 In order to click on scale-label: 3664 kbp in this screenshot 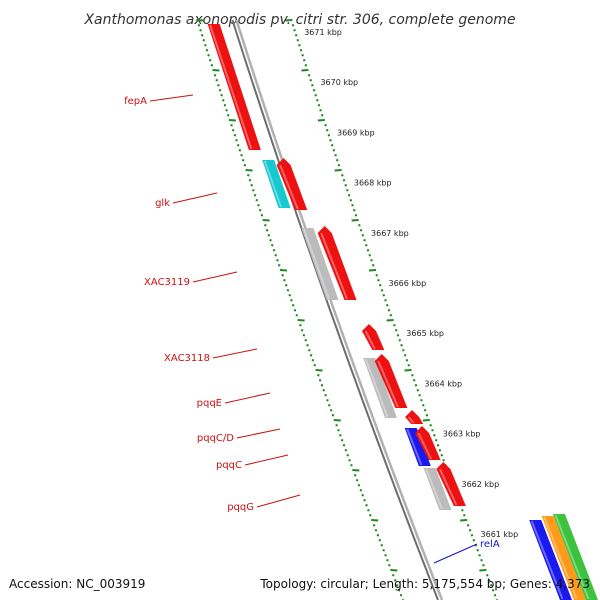, I will do `click(443, 383)`.